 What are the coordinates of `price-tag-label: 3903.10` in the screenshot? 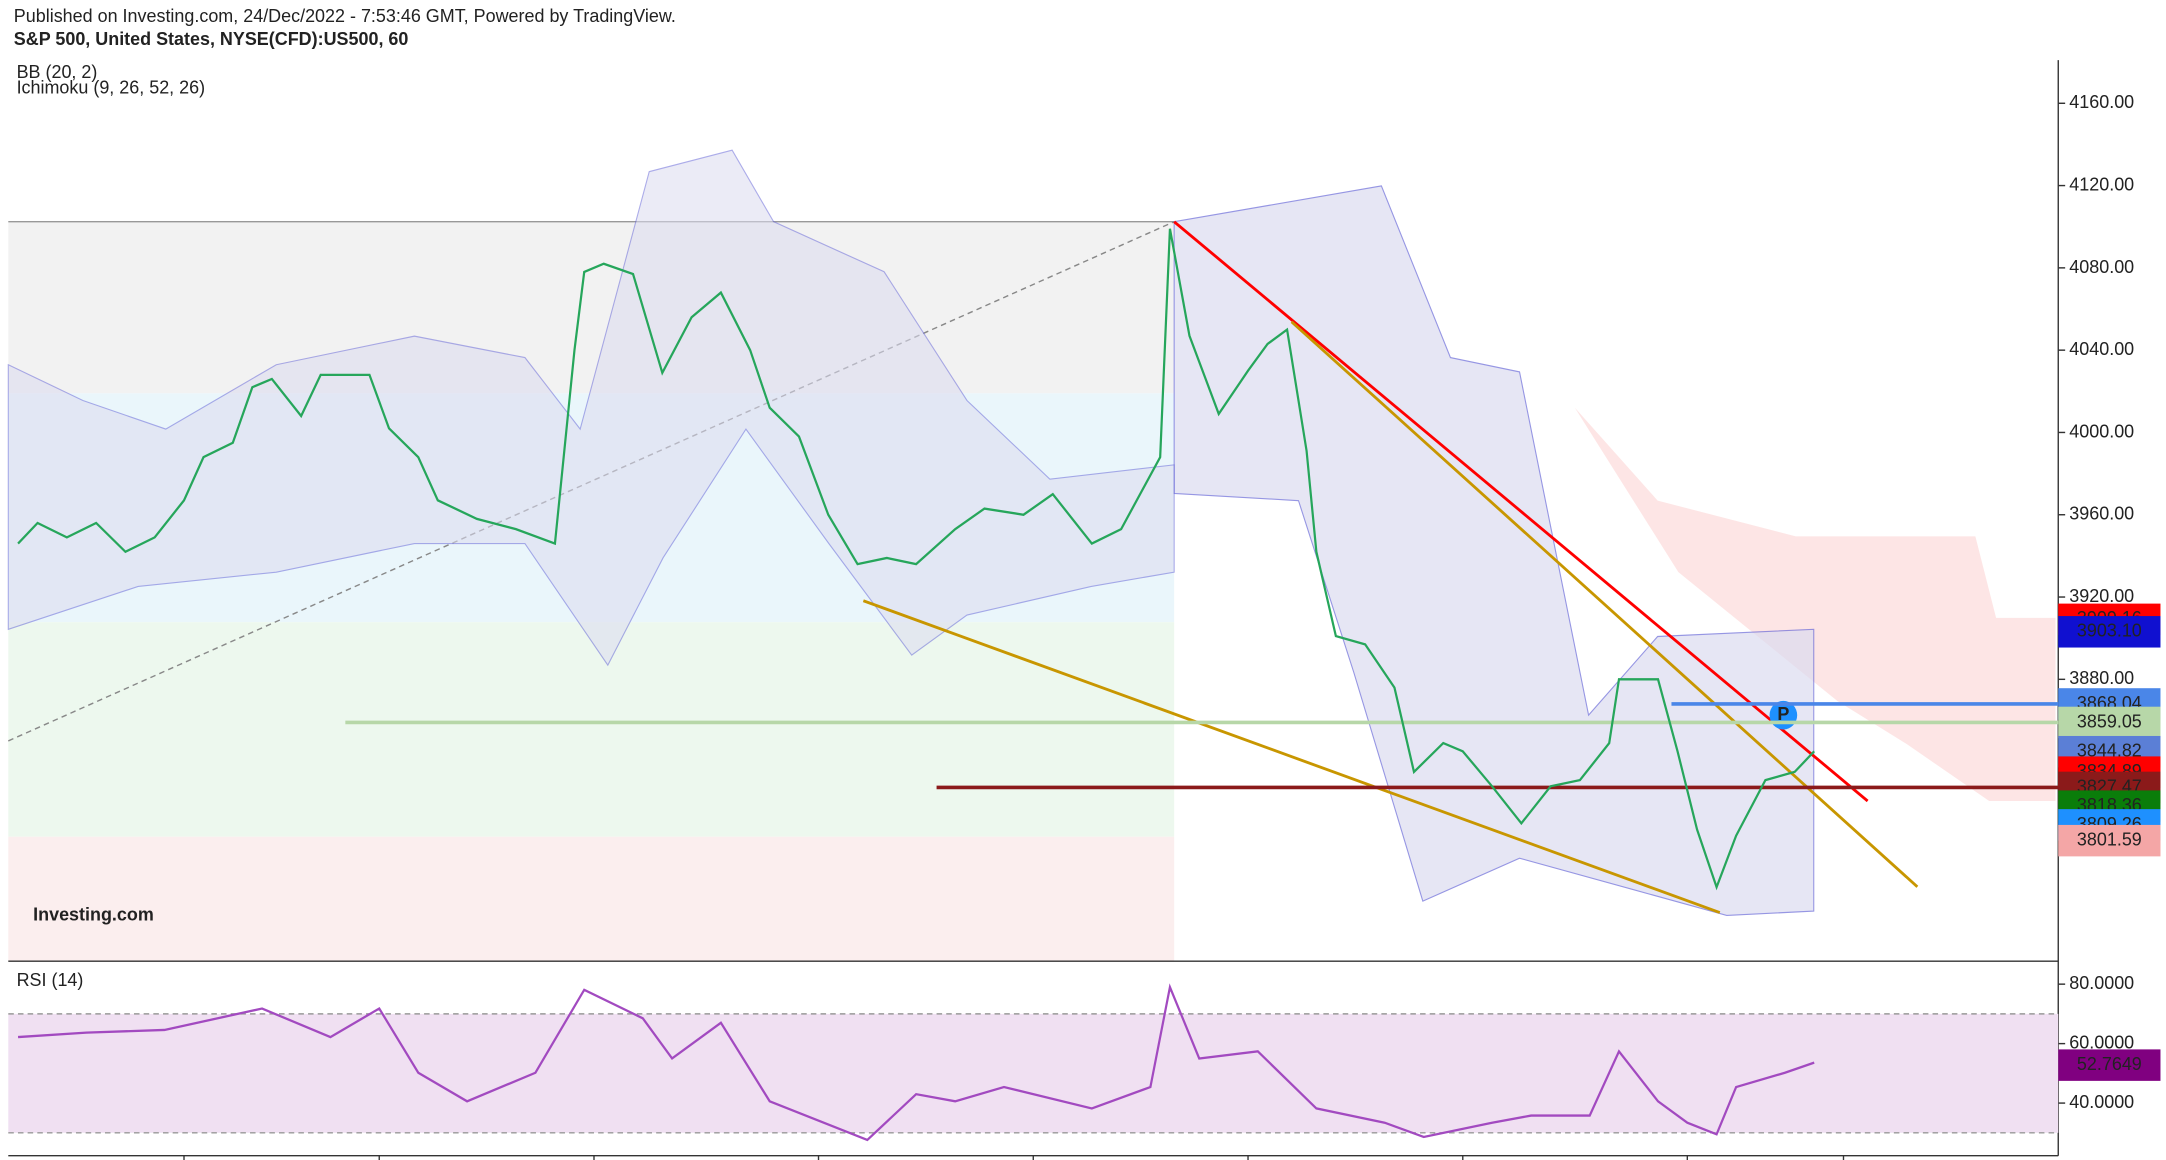 It's located at (2109, 629).